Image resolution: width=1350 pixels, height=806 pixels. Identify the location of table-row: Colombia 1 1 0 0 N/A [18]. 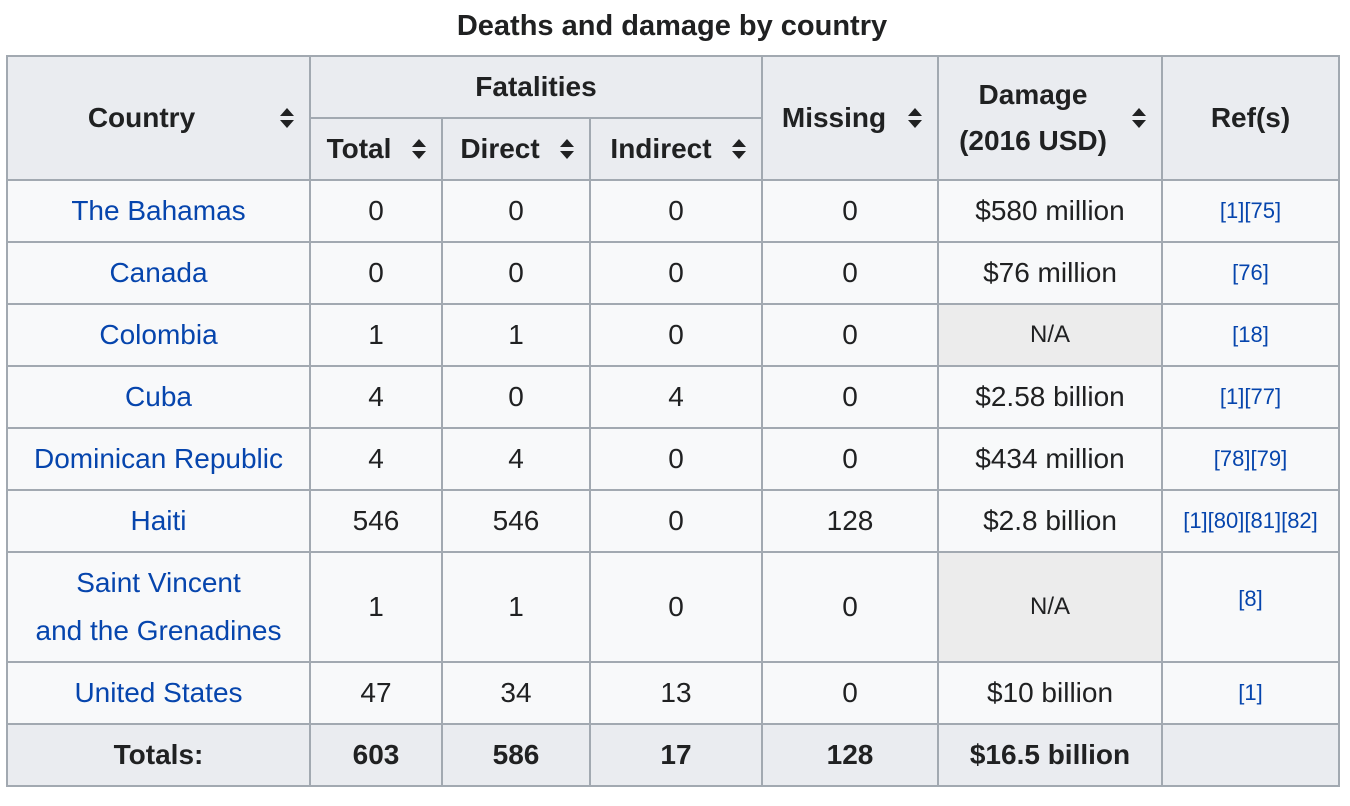
(673, 335).